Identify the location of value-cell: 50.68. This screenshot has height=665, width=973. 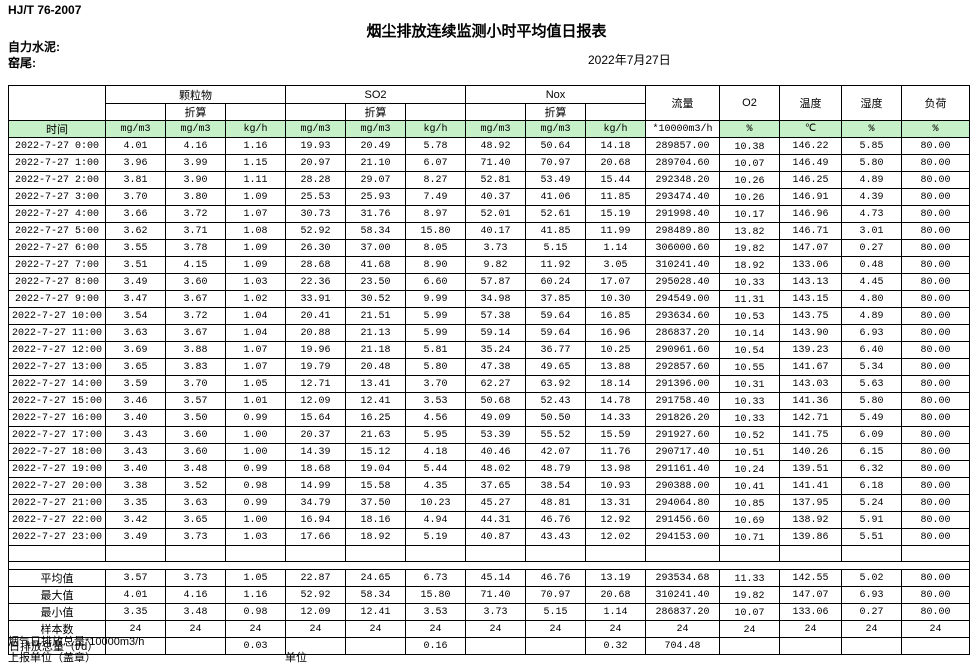
(495, 401).